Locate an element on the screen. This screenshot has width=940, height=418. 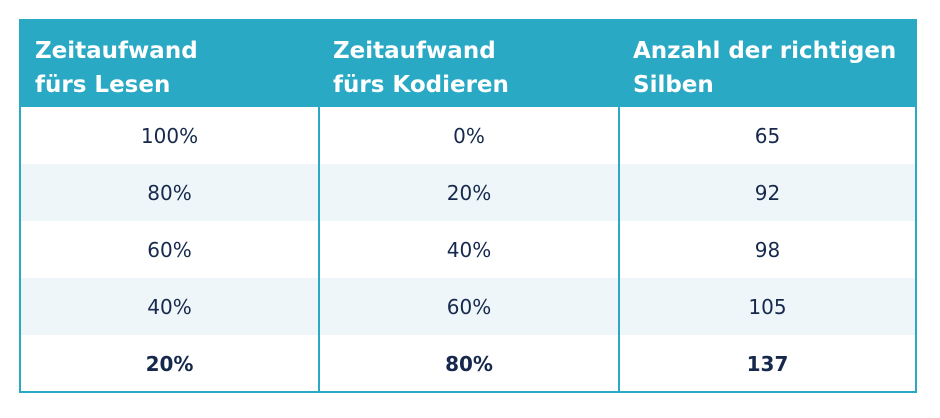
cell-kodieren: 0% is located at coordinates (468, 135).